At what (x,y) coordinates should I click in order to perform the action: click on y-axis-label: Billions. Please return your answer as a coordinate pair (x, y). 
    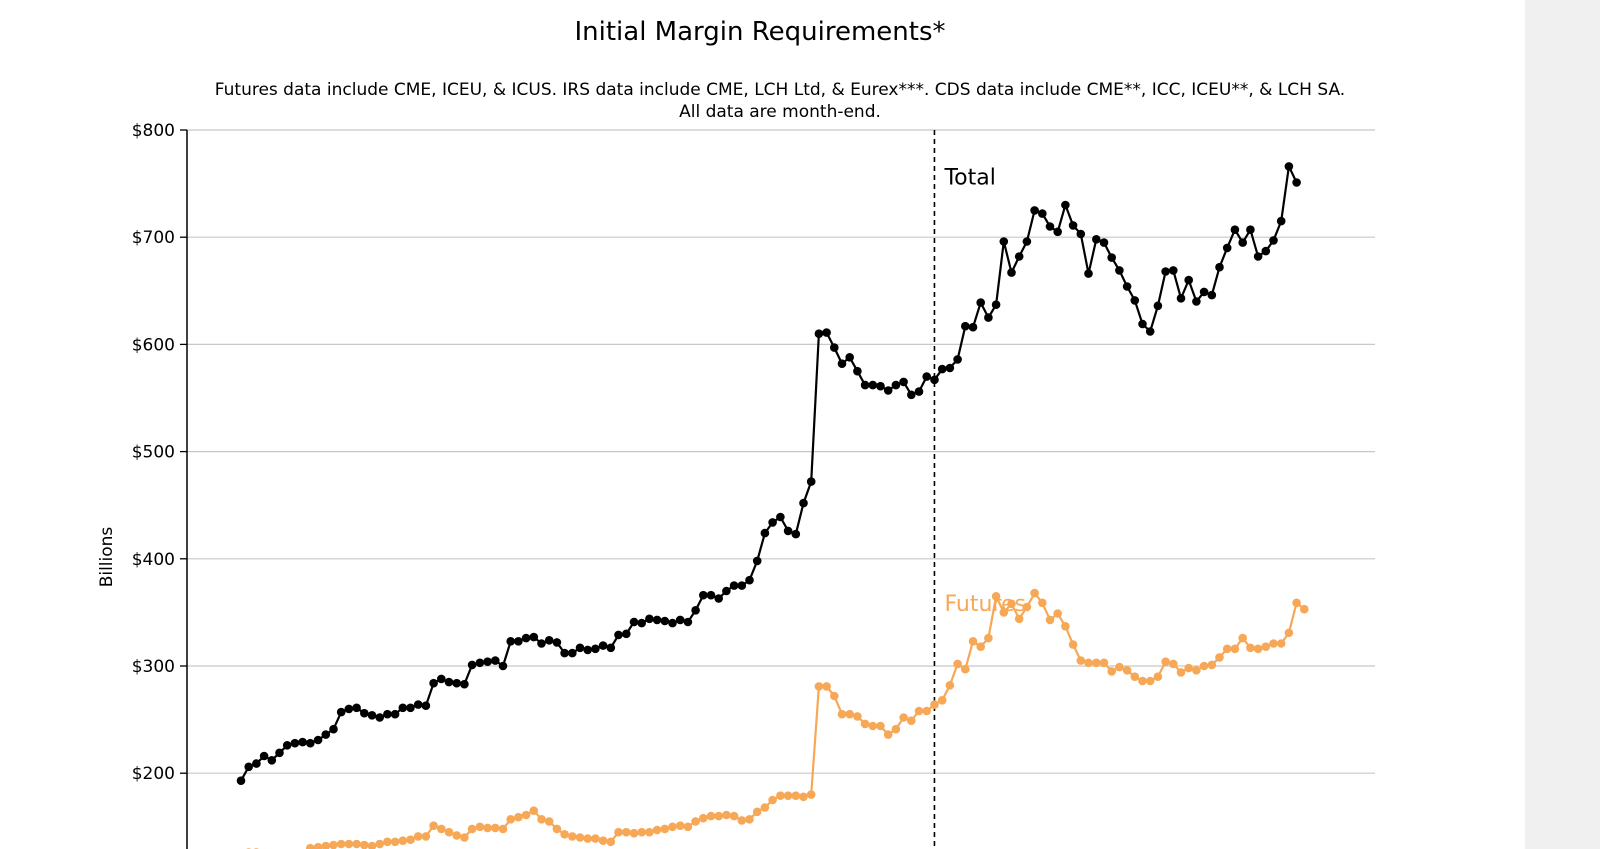
    Looking at the image, I should click on (107, 557).